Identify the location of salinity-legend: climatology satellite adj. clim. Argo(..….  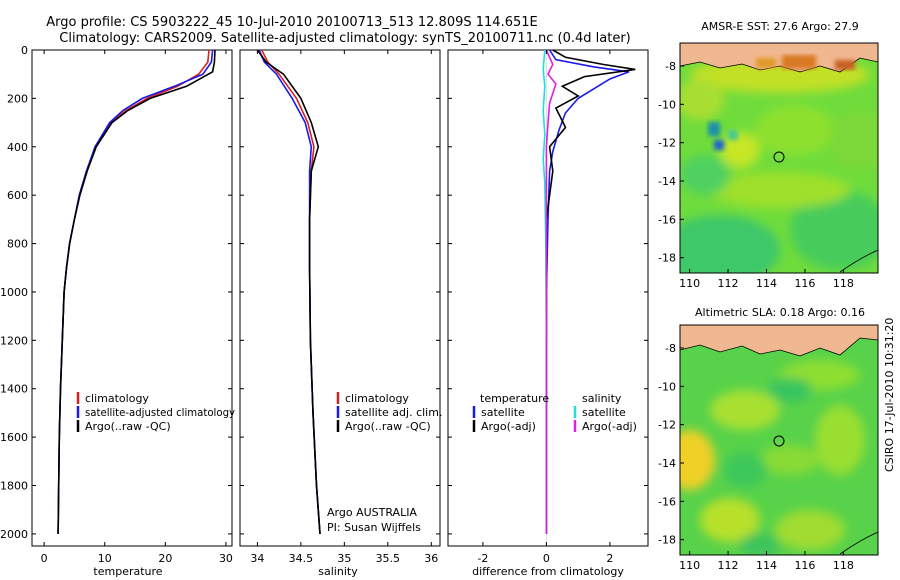
(389, 412).